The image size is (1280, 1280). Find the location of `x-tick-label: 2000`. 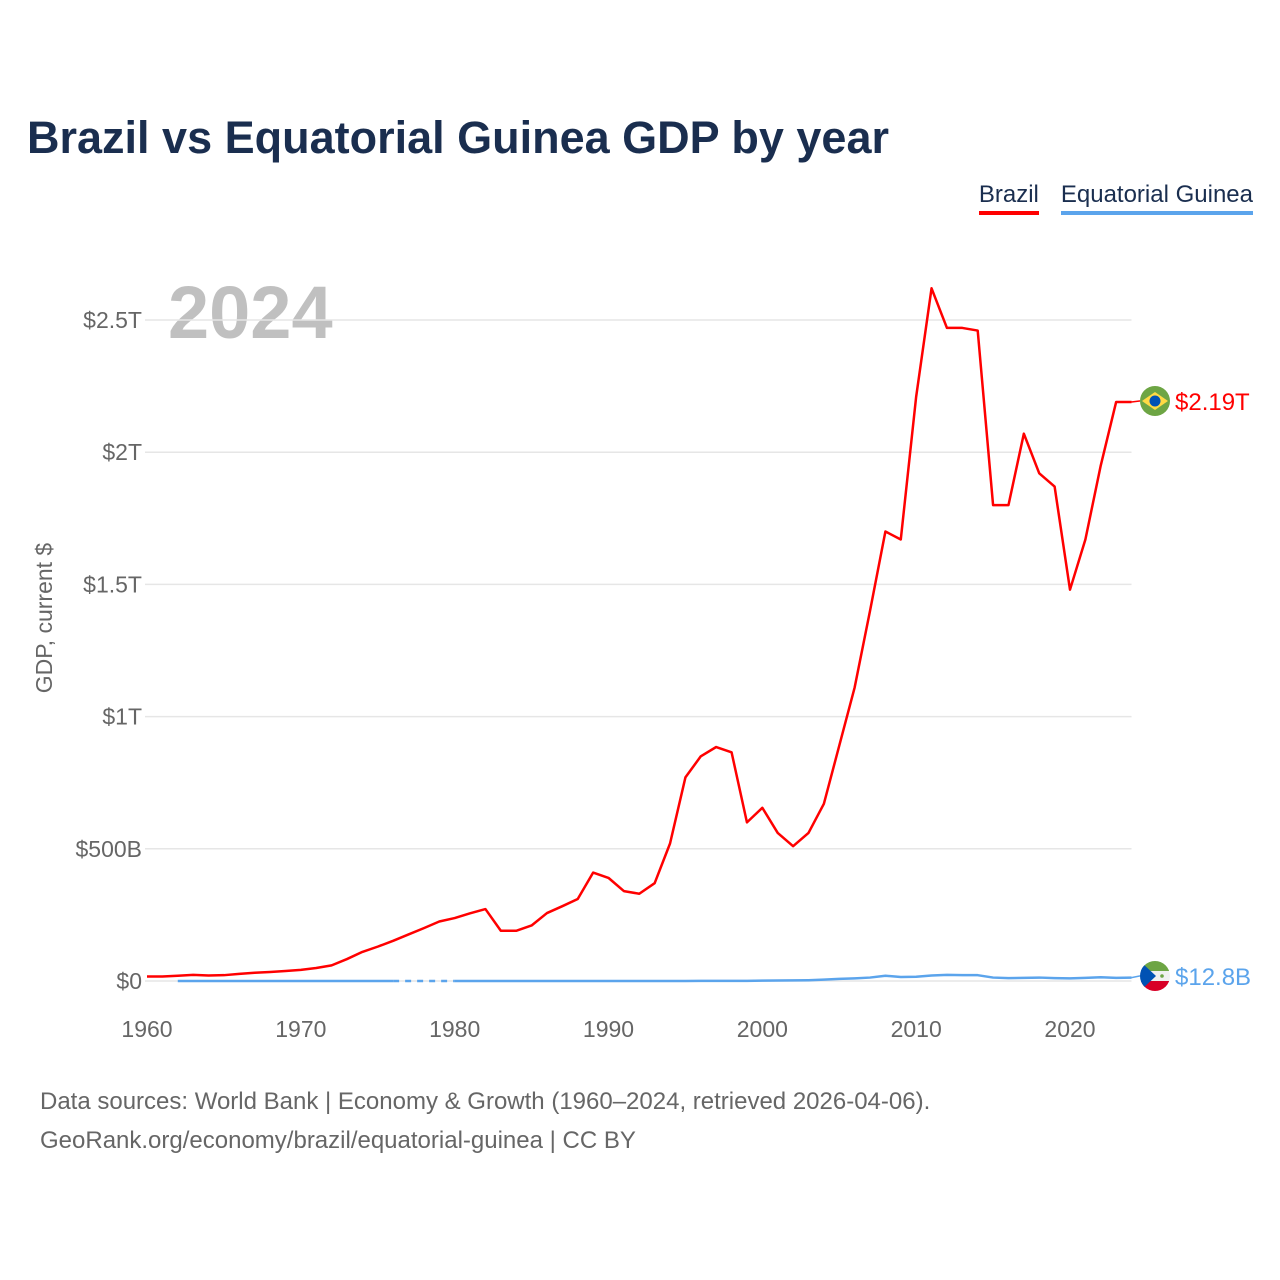

x-tick-label: 2000 is located at coordinates (762, 1029).